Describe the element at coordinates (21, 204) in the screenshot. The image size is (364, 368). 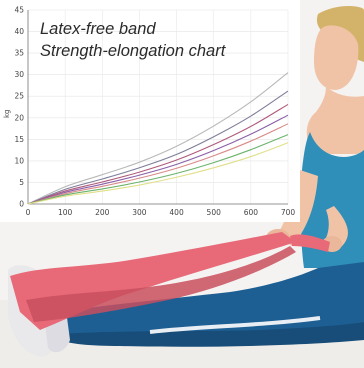
I see `y-tick-label: 0` at that location.